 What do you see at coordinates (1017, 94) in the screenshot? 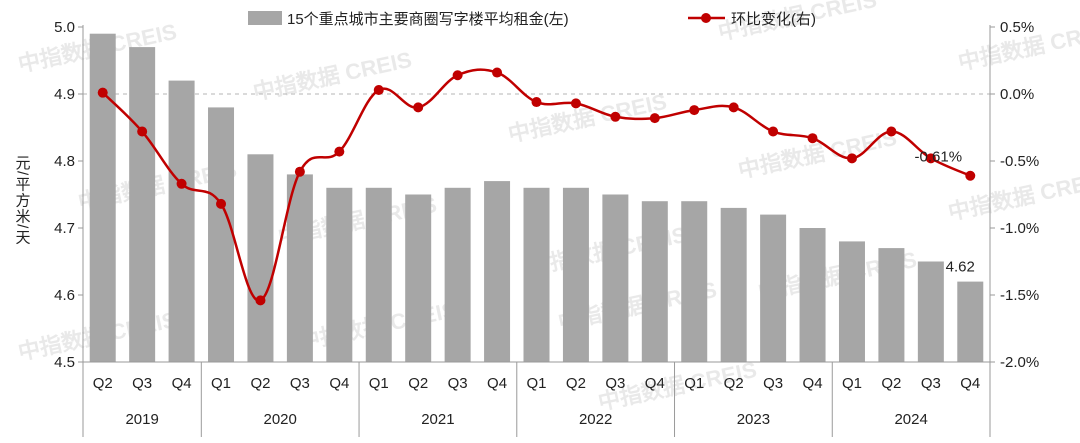
I see `y-right-tick-label-4: 0.0%` at bounding box center [1017, 94].